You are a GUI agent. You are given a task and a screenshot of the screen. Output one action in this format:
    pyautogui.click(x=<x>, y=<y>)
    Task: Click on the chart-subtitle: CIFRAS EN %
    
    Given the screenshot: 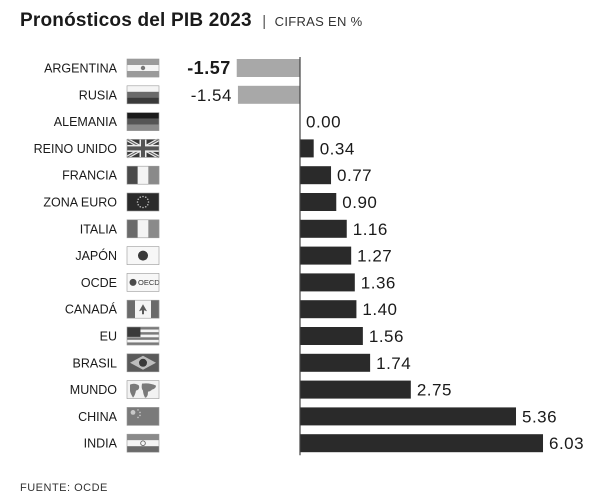 What is the action you would take?
    pyautogui.click(x=318, y=21)
    